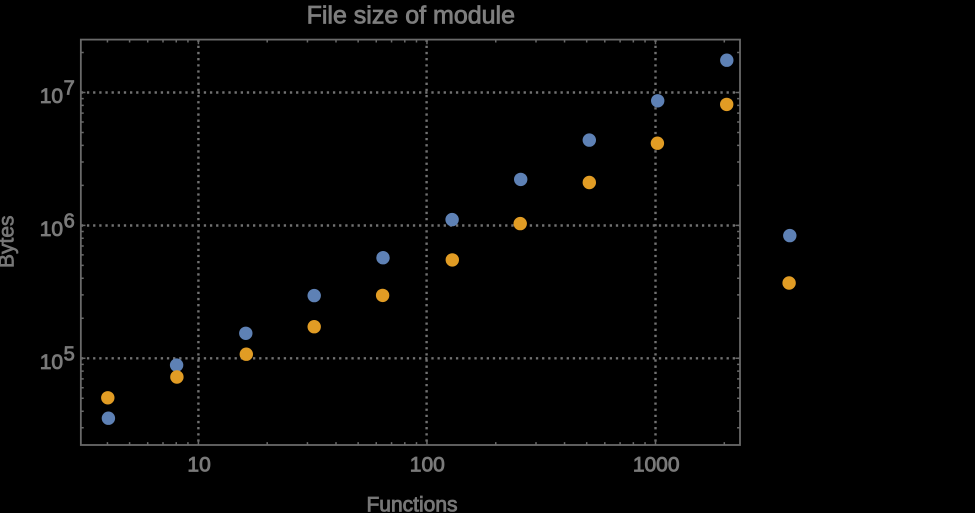  Describe the element at coordinates (9, 241) in the screenshot. I see `svg-text: Bytes` at that location.